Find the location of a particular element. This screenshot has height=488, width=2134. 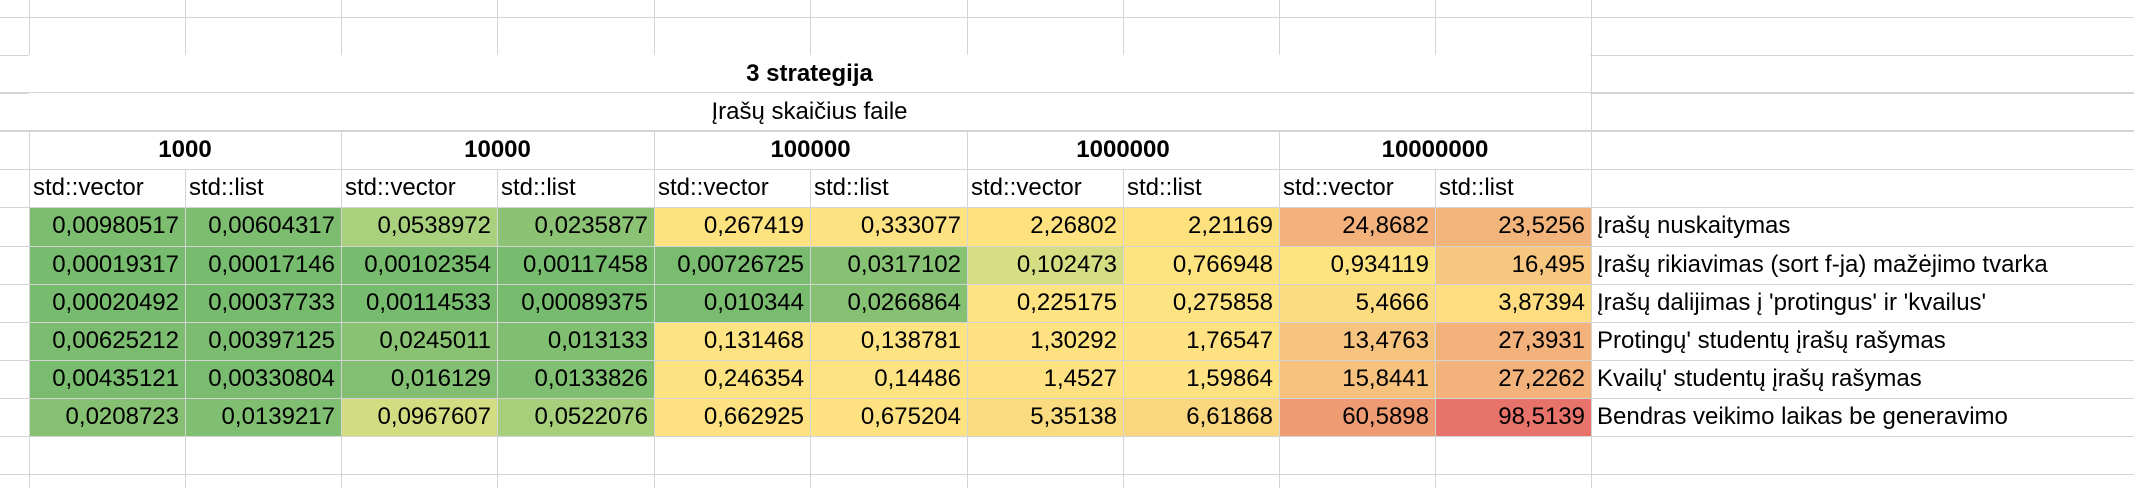

row-label: Įrašų nuskaitymas is located at coordinates (1694, 225).